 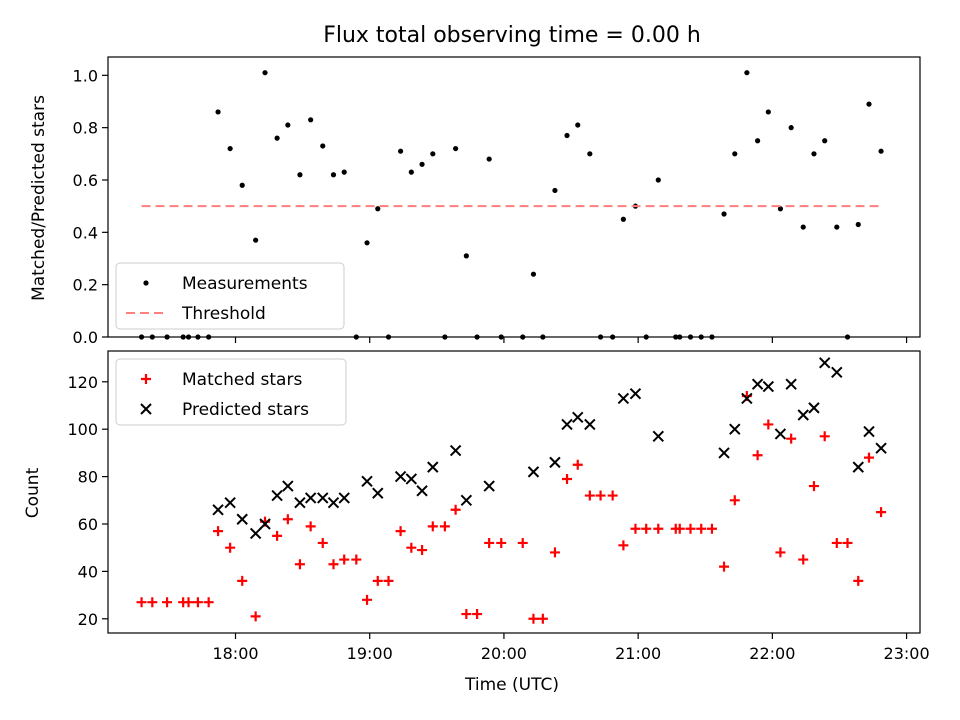 What do you see at coordinates (146, 379) in the screenshot?
I see `legend-matched-stars-swatch` at bounding box center [146, 379].